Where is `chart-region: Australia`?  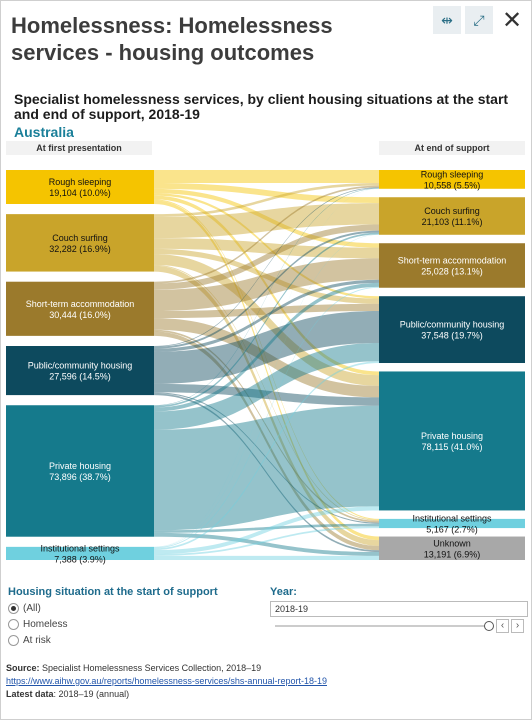
chart-region: Australia is located at coordinates (44, 132).